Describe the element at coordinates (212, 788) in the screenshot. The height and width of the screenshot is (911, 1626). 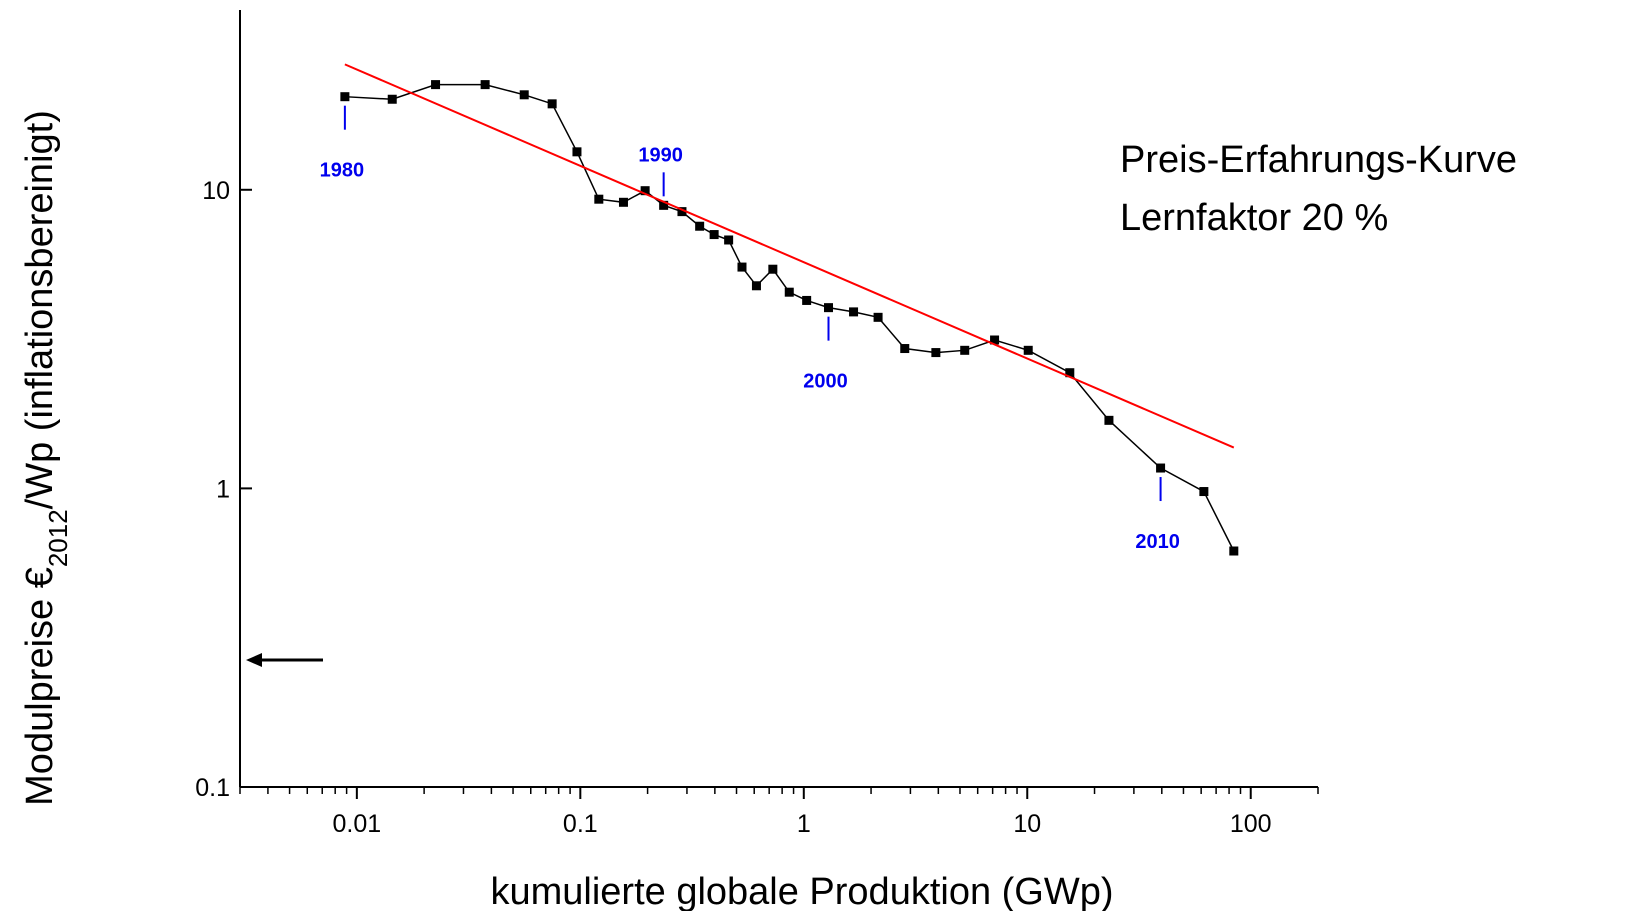
I see `y-tick-label: 0.1` at that location.